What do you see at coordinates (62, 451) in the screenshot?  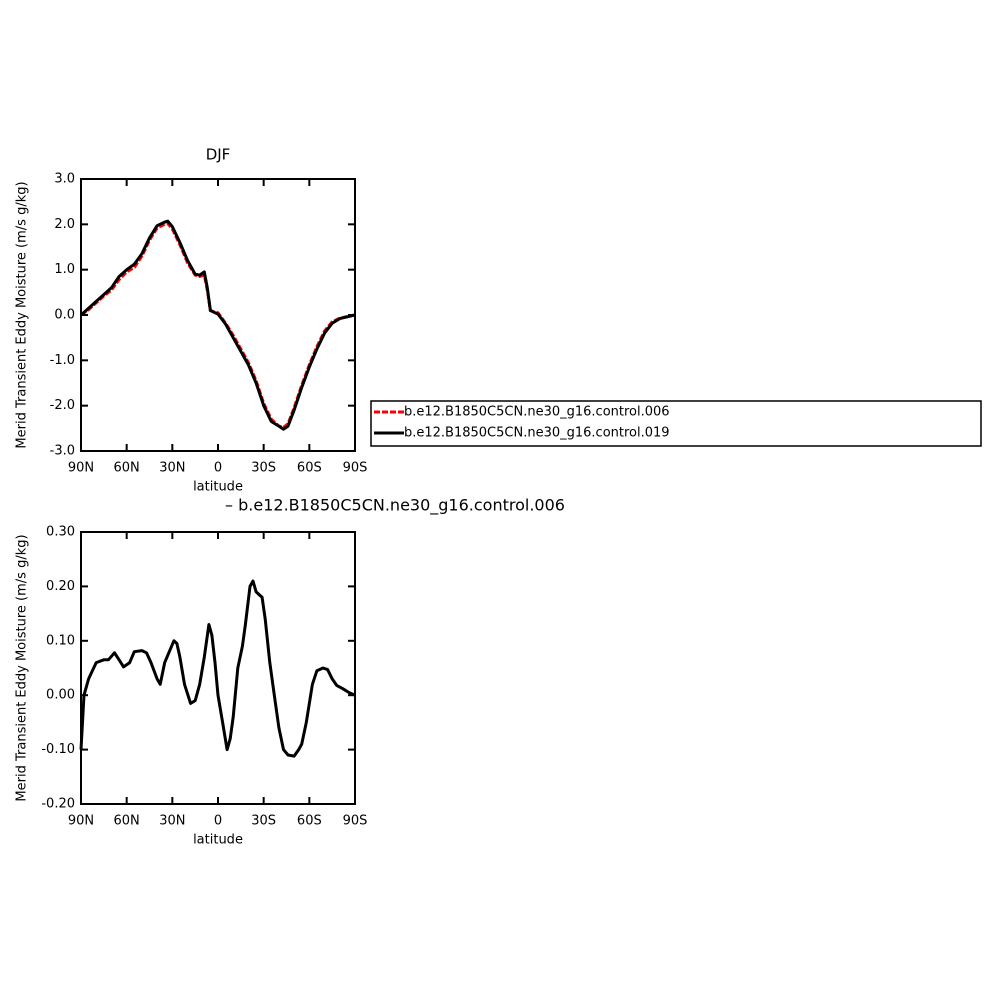 I see `y-tick-label: -3.0` at bounding box center [62, 451].